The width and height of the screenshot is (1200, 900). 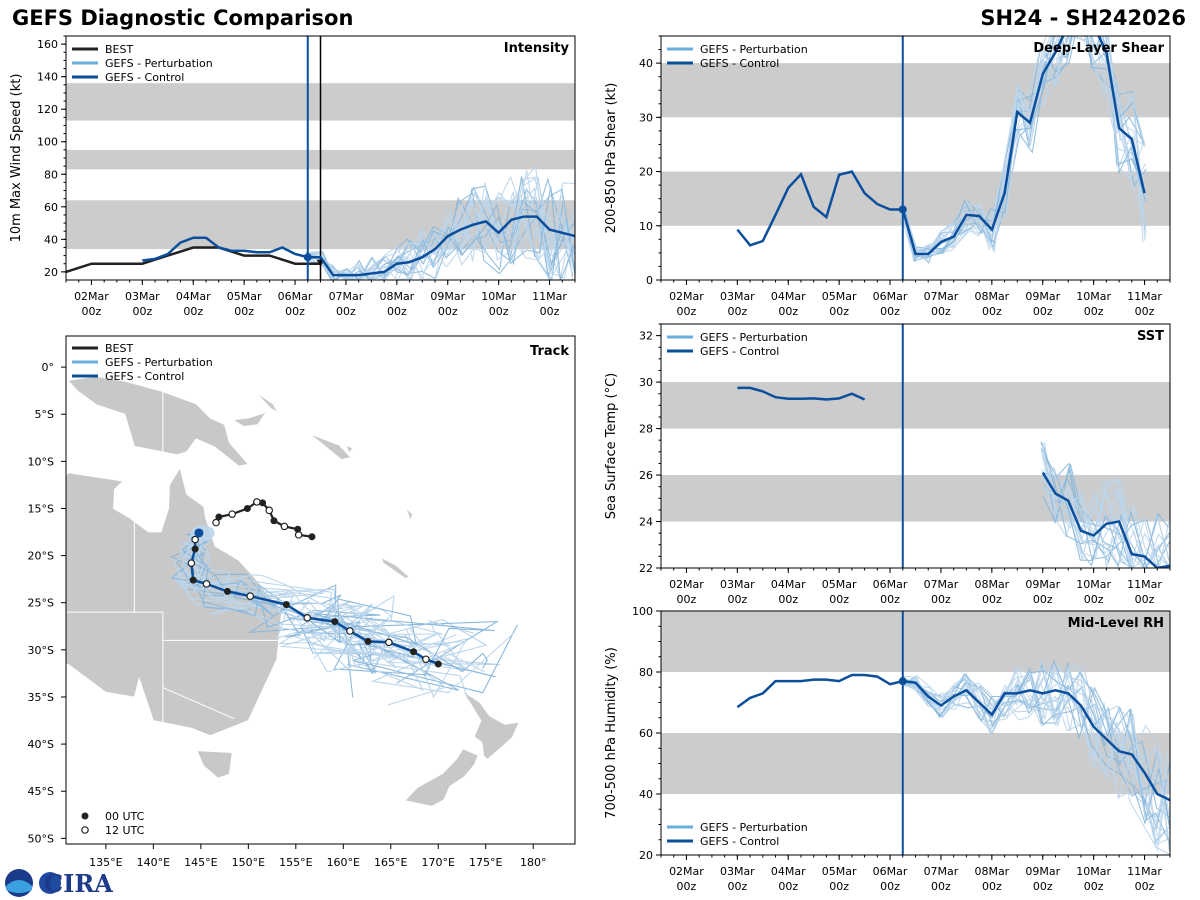 What do you see at coordinates (47, 109) in the screenshot?
I see `intensity-ytick-label: 120` at bounding box center [47, 109].